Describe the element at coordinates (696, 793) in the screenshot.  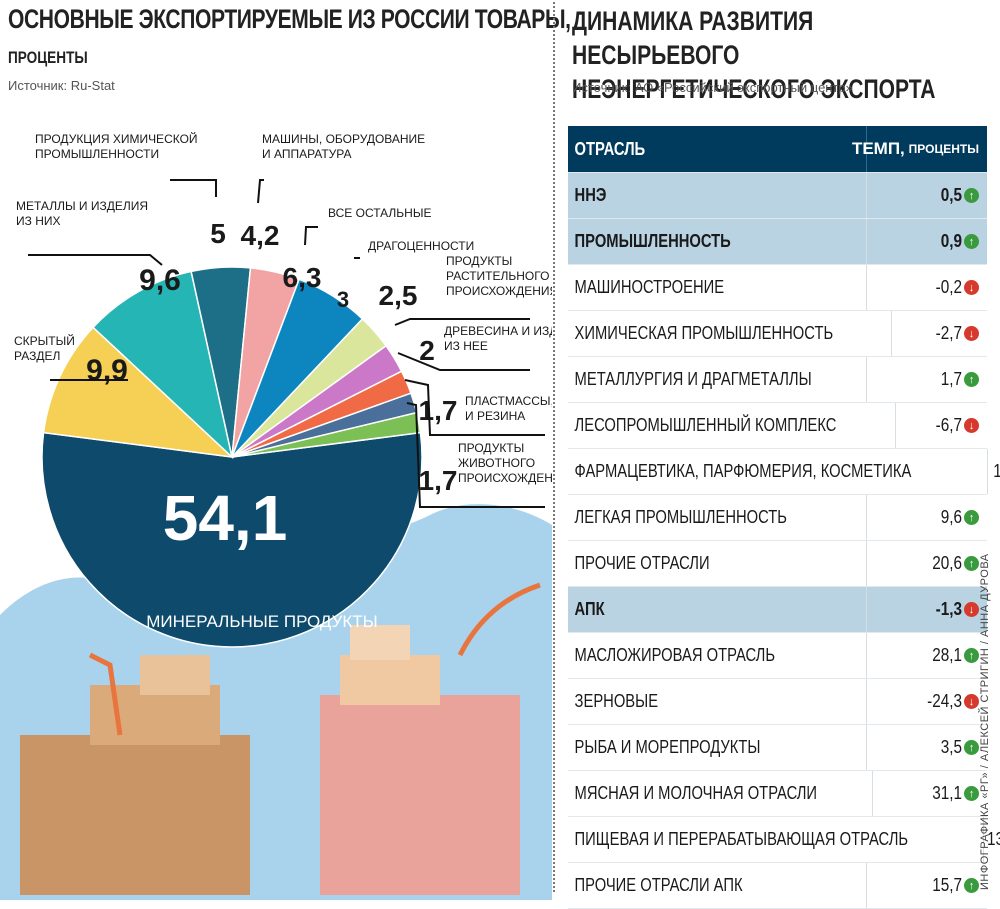
I see `table-row-industry: МЯСНАЯ И МОЛОЧНАЯ ОТРАСЛИ` at that location.